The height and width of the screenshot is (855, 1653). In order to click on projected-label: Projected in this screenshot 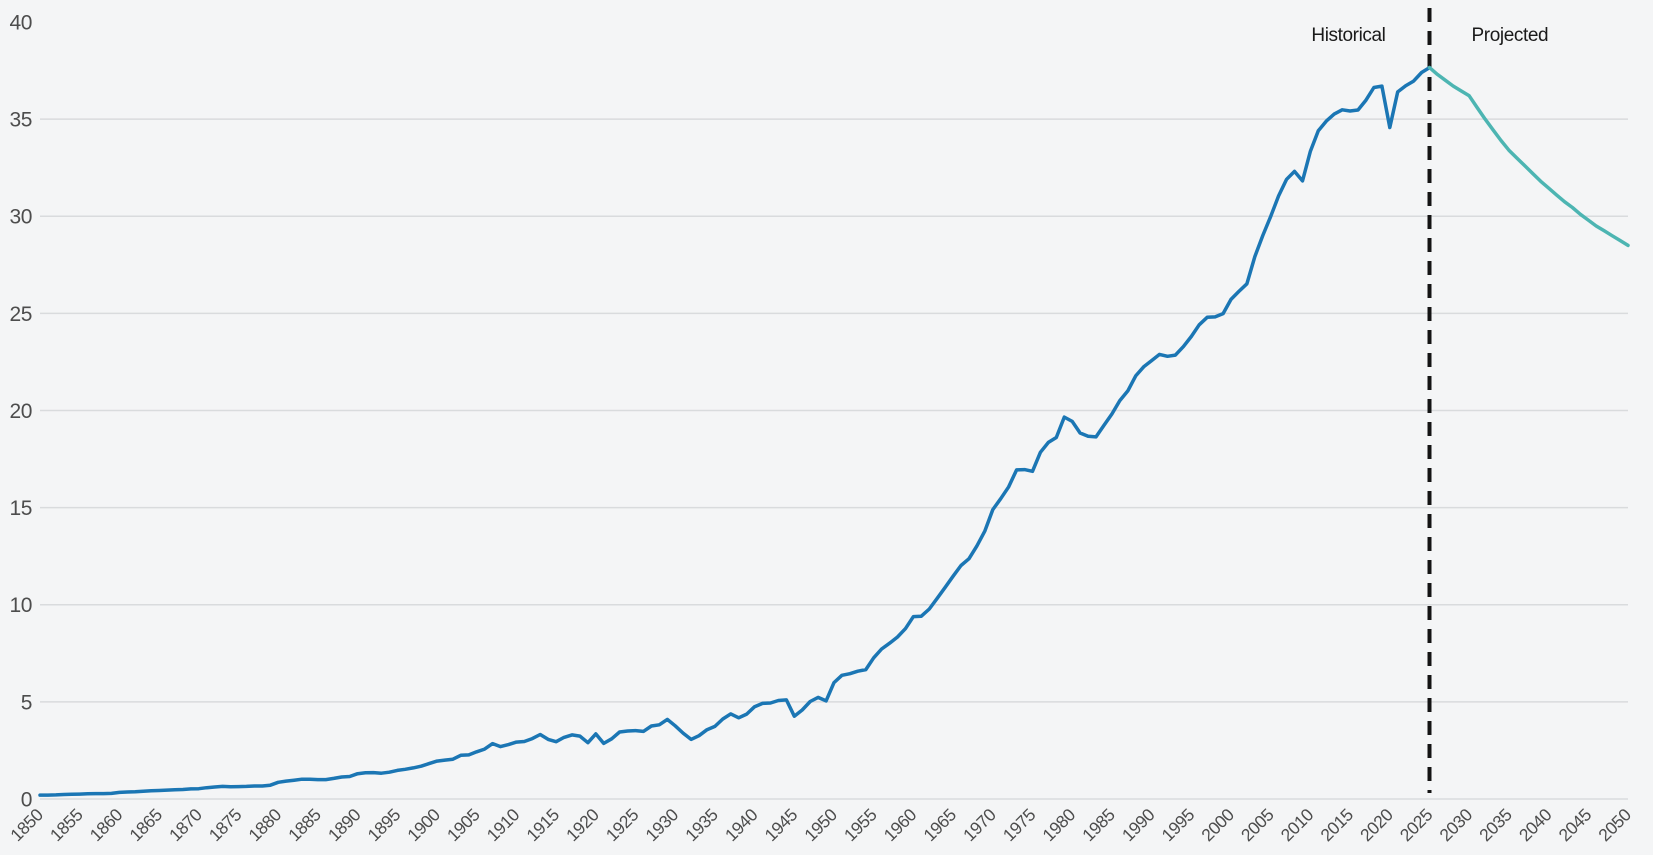, I will do `click(1510, 35)`.